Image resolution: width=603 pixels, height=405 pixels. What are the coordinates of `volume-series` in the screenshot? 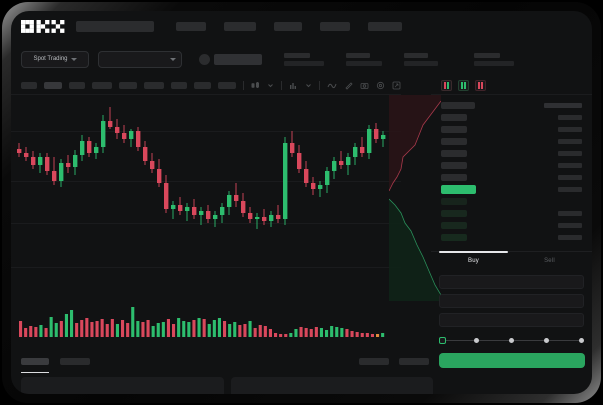 It's located at (202, 322).